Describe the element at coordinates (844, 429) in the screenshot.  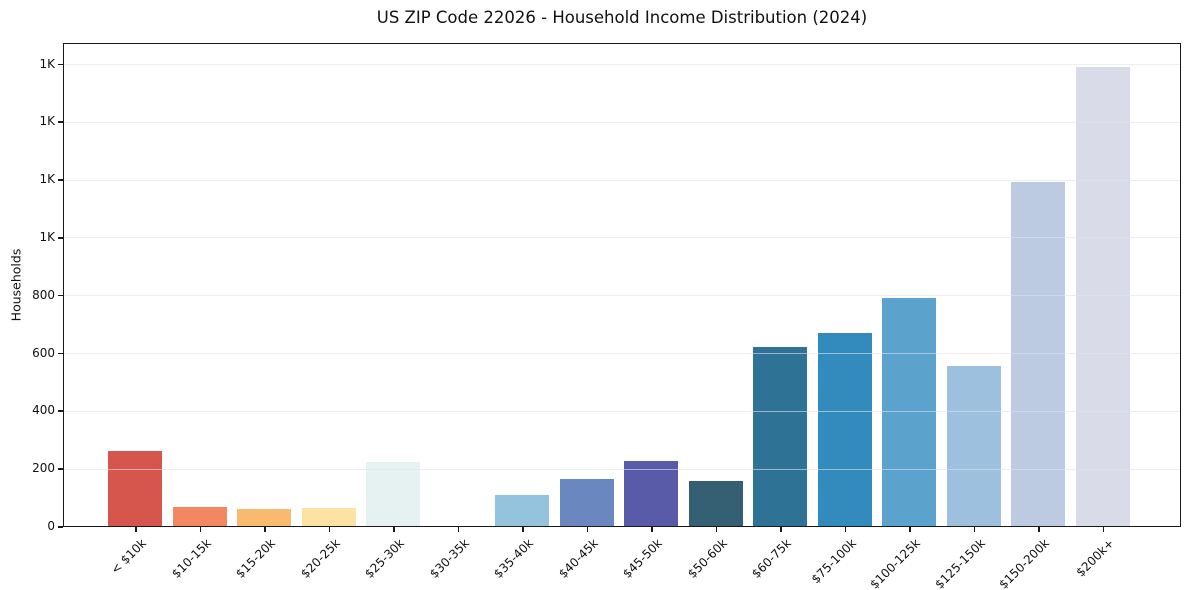
I see `bar-$75-100k` at that location.